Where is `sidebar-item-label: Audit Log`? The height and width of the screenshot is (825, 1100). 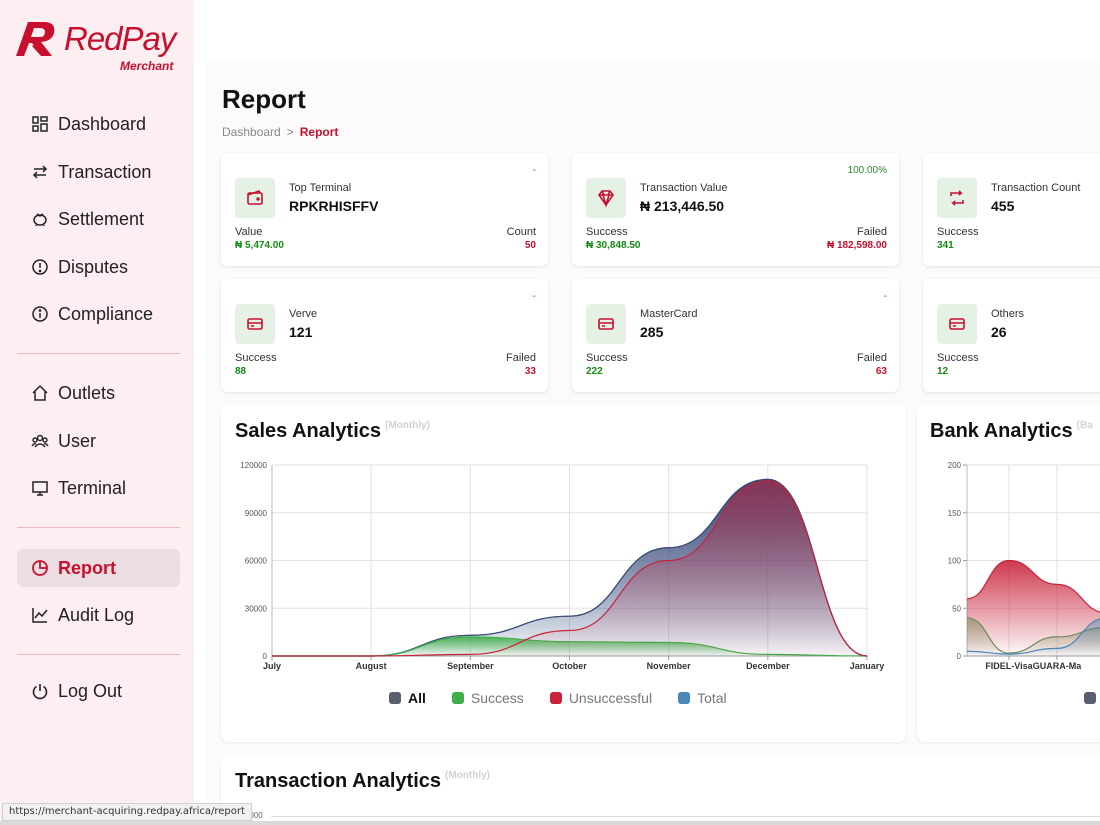
sidebar-item-label: Audit Log is located at coordinates (96, 614).